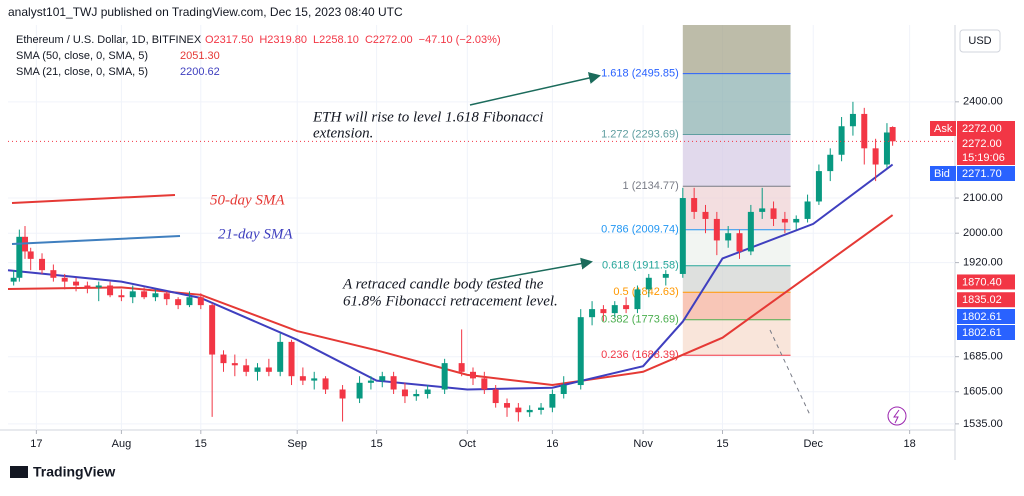  Describe the element at coordinates (942, 174) in the screenshot. I see `bid-label: Bid` at that location.